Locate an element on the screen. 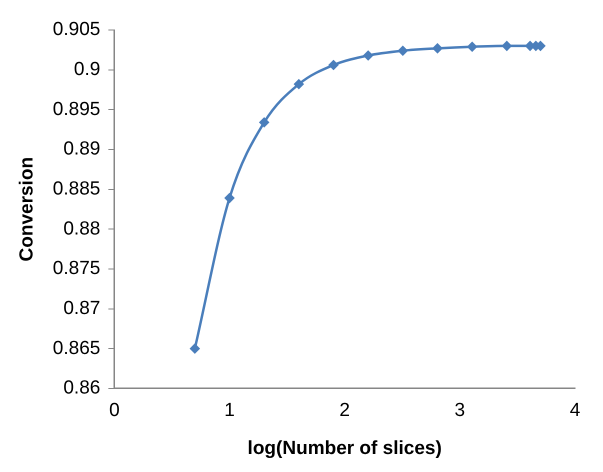 The width and height of the screenshot is (603, 472). x-tick-label: 4 is located at coordinates (575, 411).